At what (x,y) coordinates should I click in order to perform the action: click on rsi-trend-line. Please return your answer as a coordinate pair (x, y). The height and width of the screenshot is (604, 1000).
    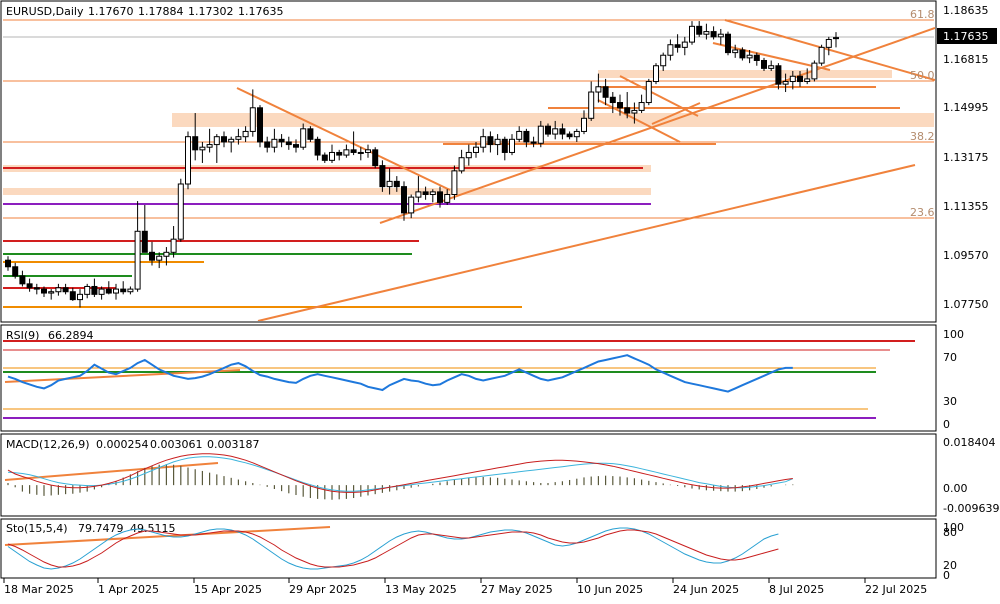
    Looking at the image, I should click on (122, 376).